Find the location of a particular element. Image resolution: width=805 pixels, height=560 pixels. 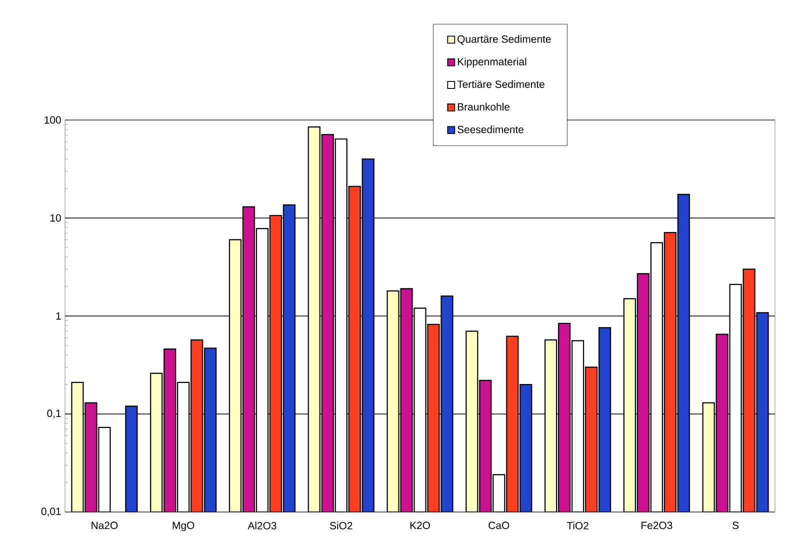

x-tick-label: SiO2 is located at coordinates (341, 526).